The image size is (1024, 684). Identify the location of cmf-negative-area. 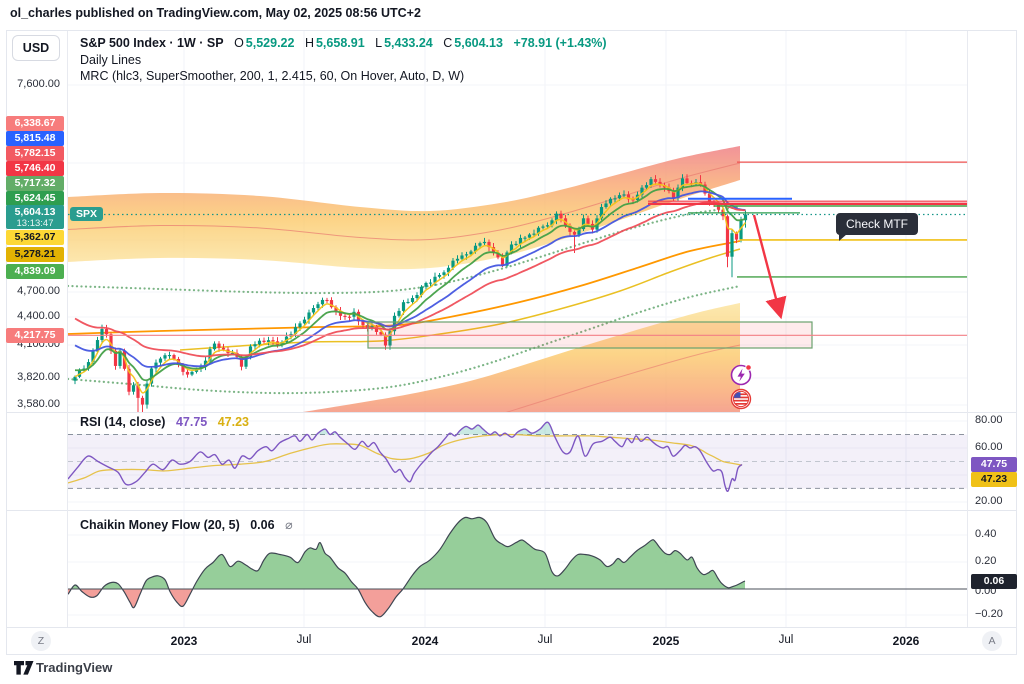
(406, 603).